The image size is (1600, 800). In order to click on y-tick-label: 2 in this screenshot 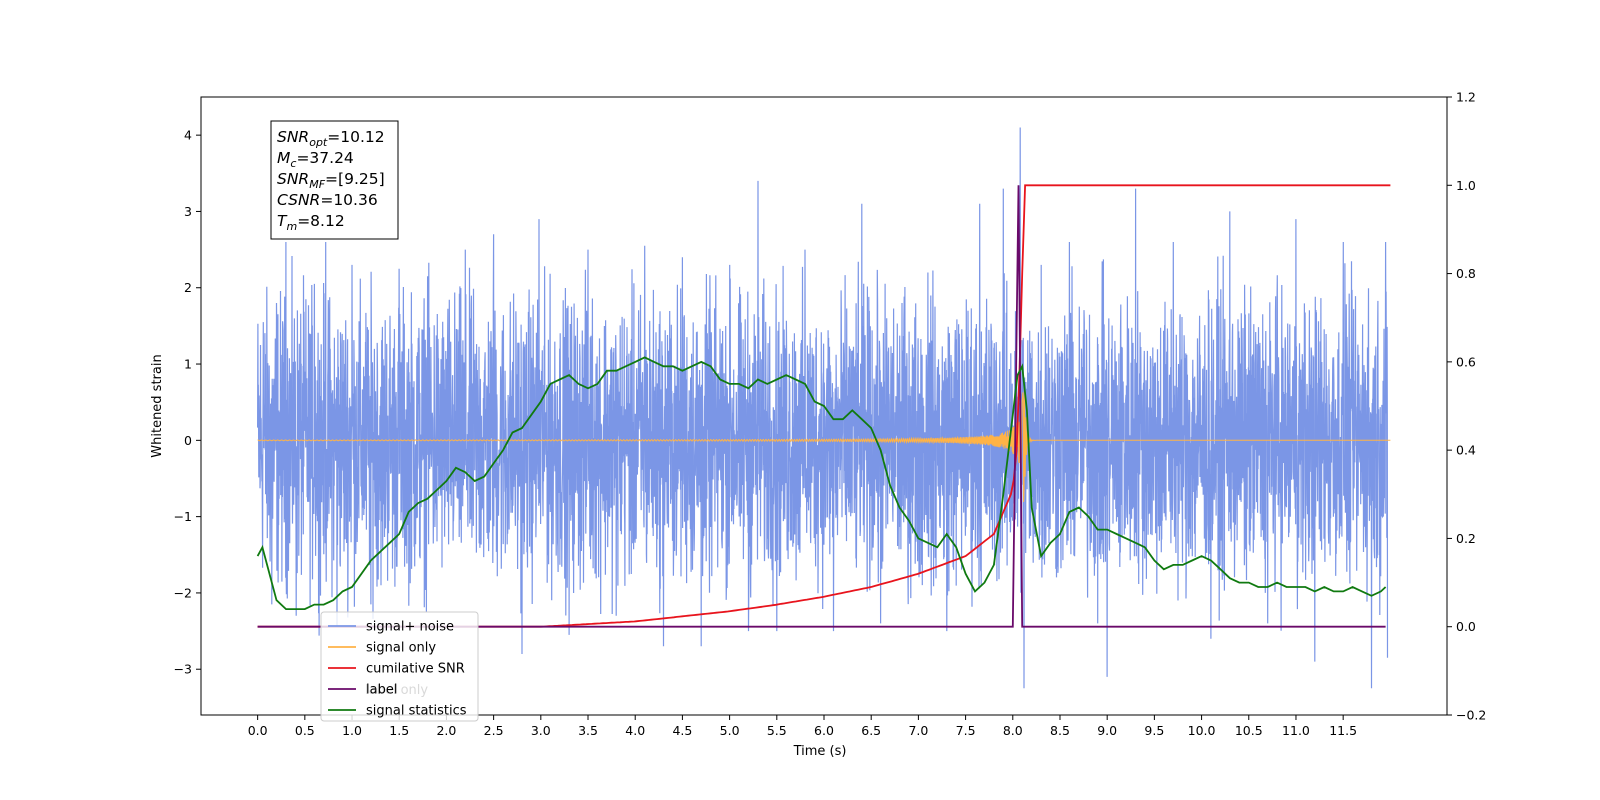, I will do `click(188, 287)`.